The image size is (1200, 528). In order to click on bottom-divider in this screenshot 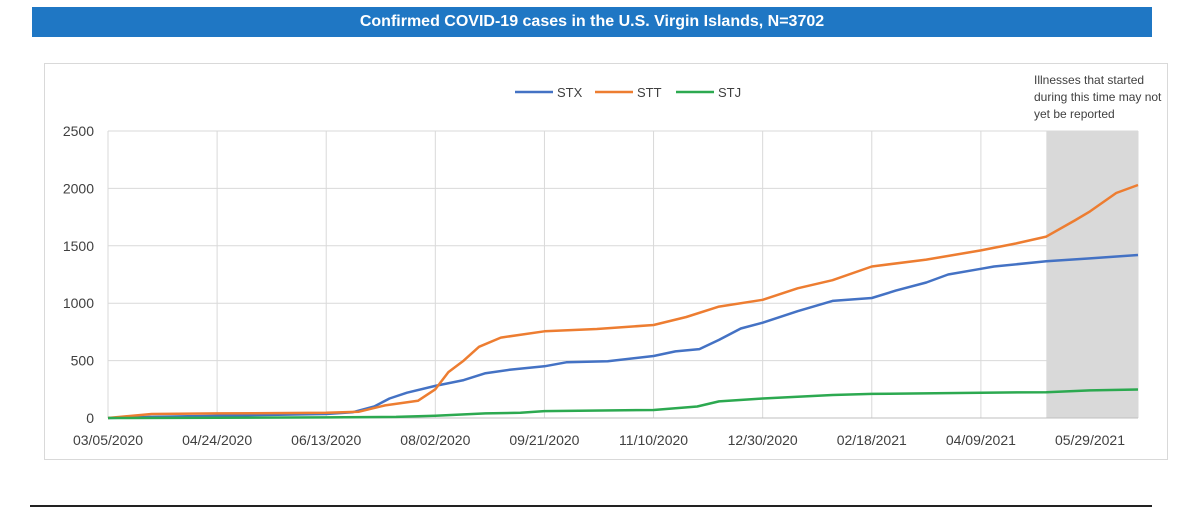, I will do `click(591, 506)`.